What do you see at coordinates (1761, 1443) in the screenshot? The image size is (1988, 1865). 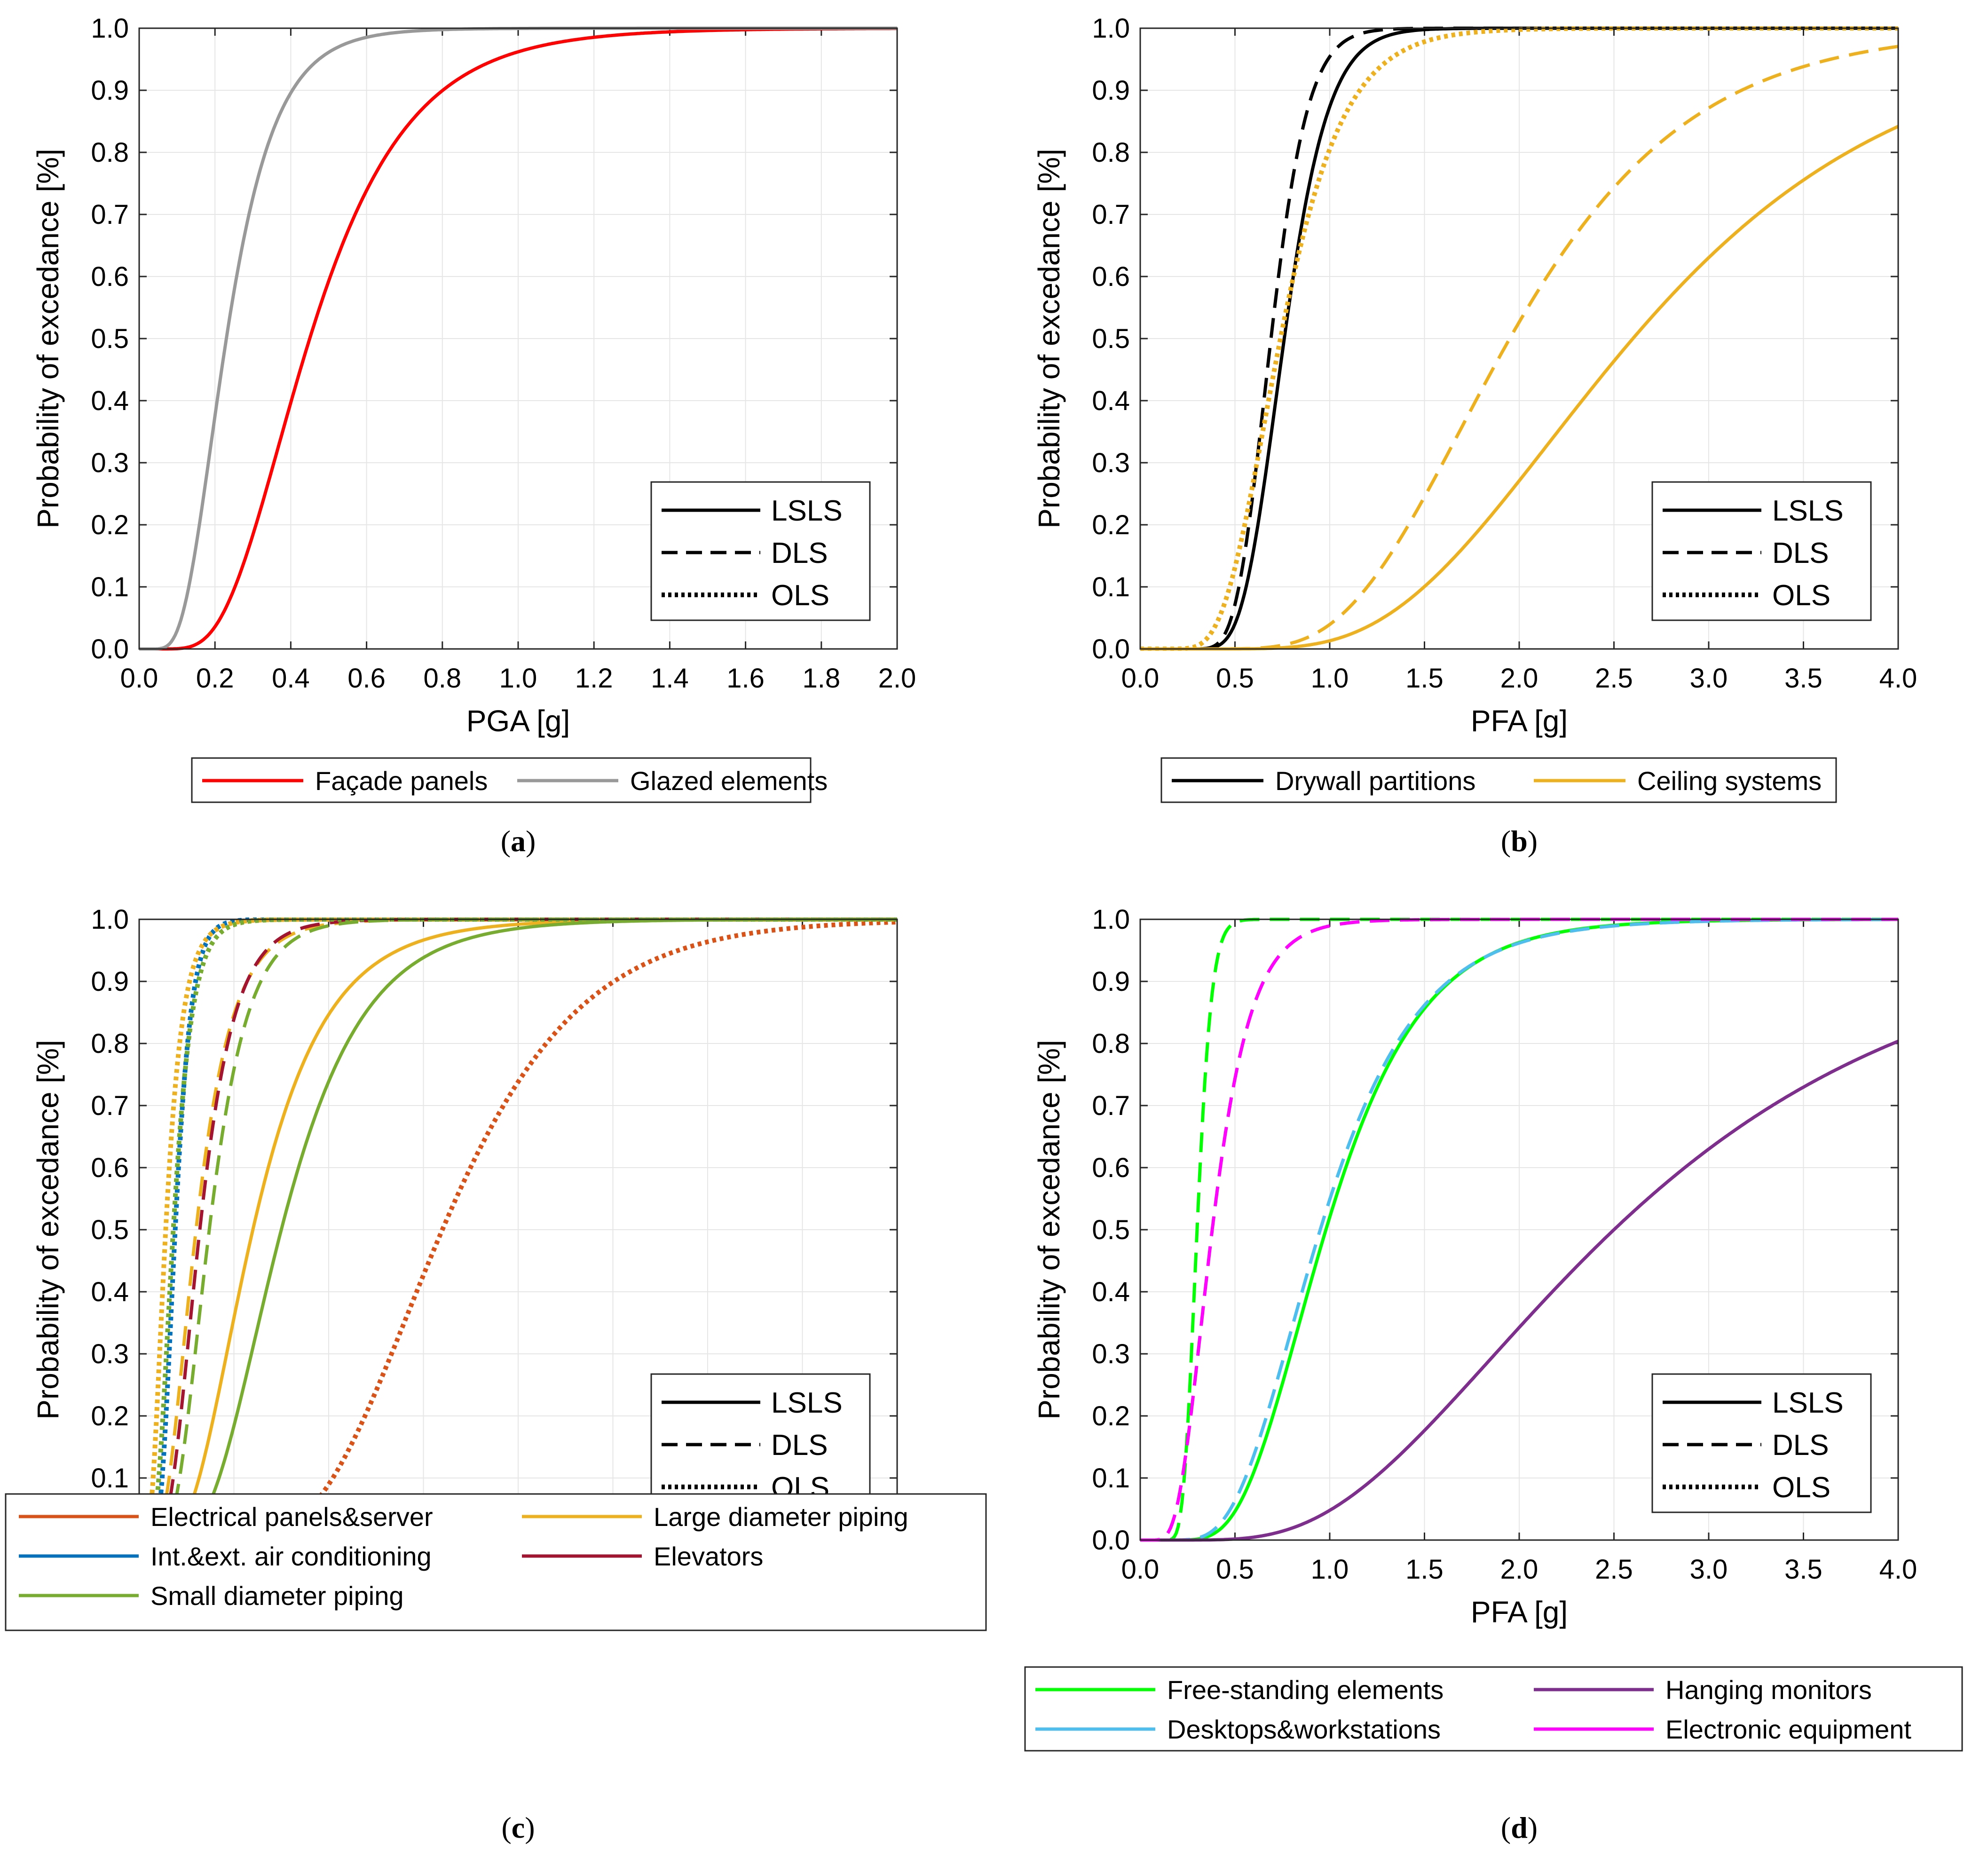 I see `limit-state-legend: LSLS DLS OLS` at bounding box center [1761, 1443].